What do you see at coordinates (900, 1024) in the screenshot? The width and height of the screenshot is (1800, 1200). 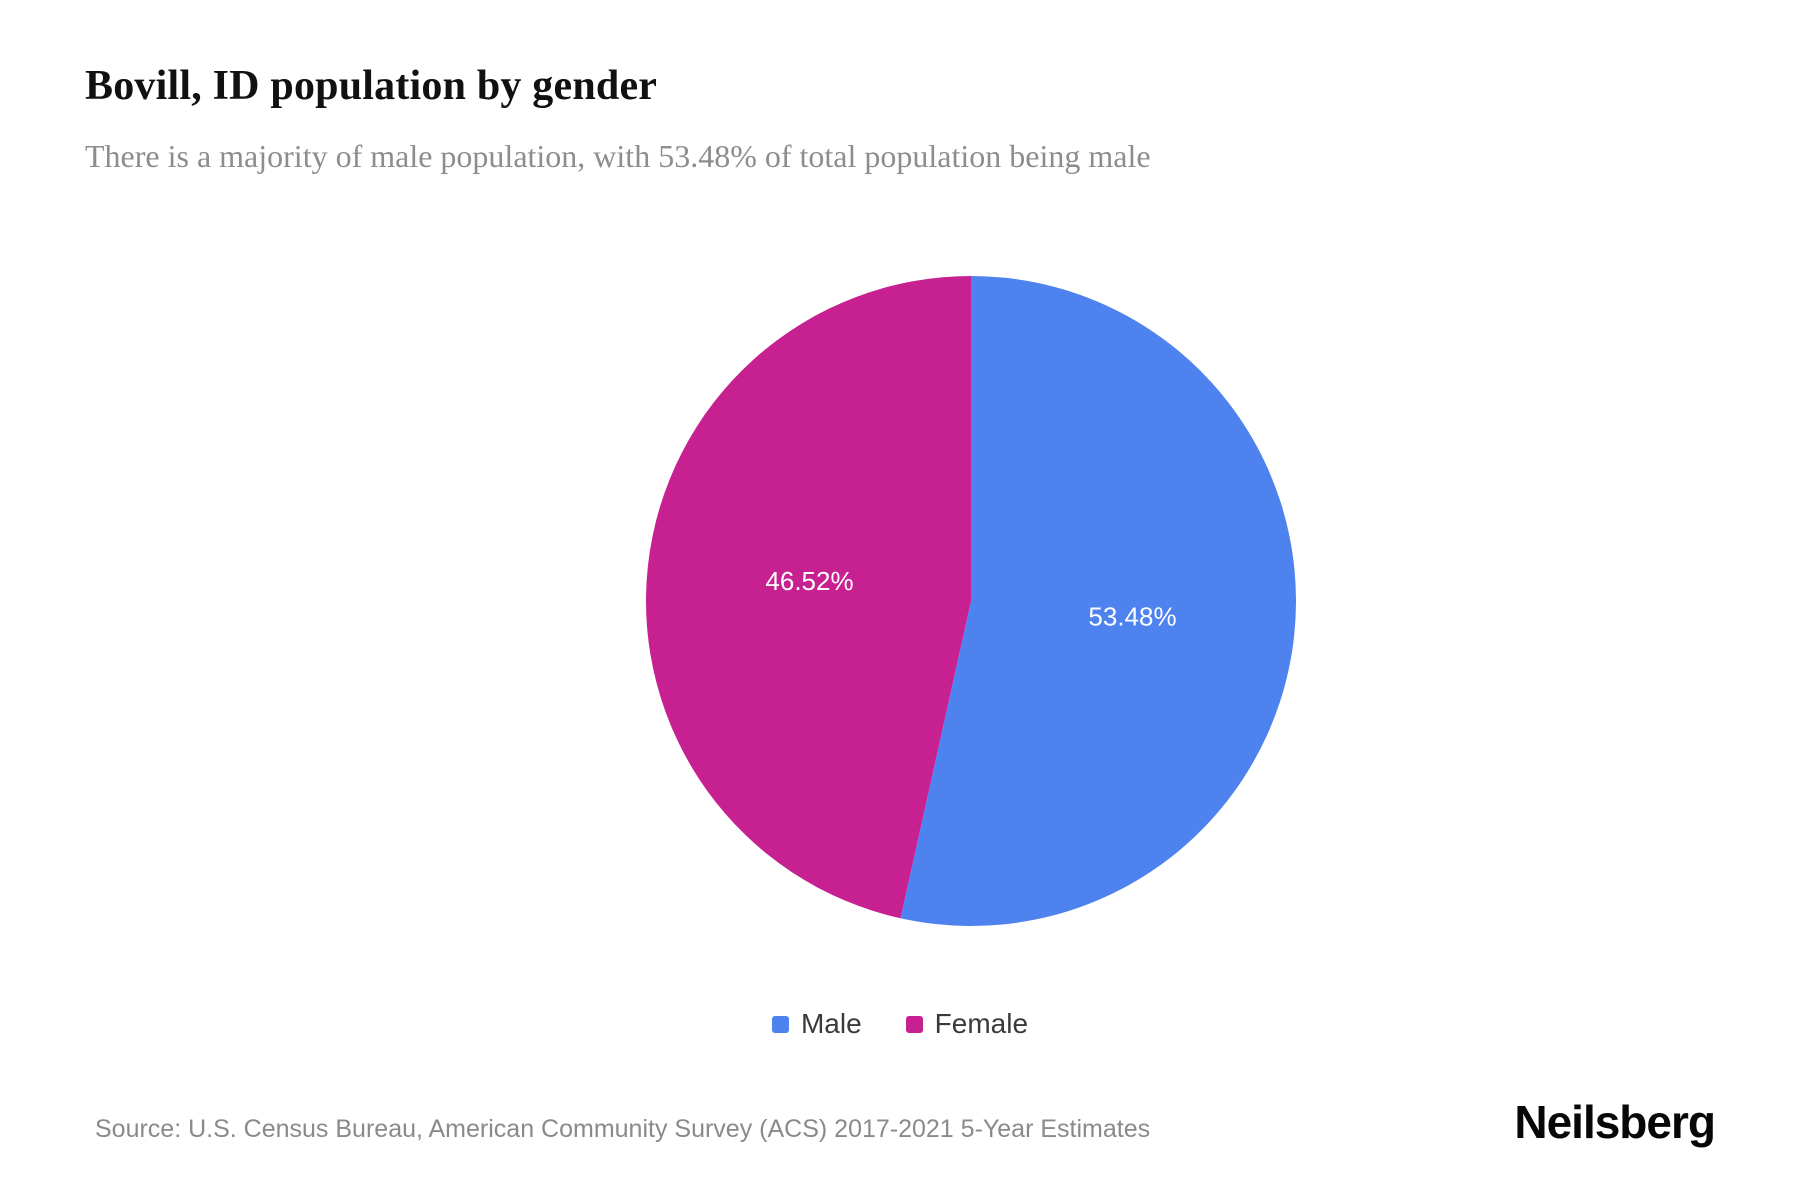 I see `chart-legend: Male Female` at bounding box center [900, 1024].